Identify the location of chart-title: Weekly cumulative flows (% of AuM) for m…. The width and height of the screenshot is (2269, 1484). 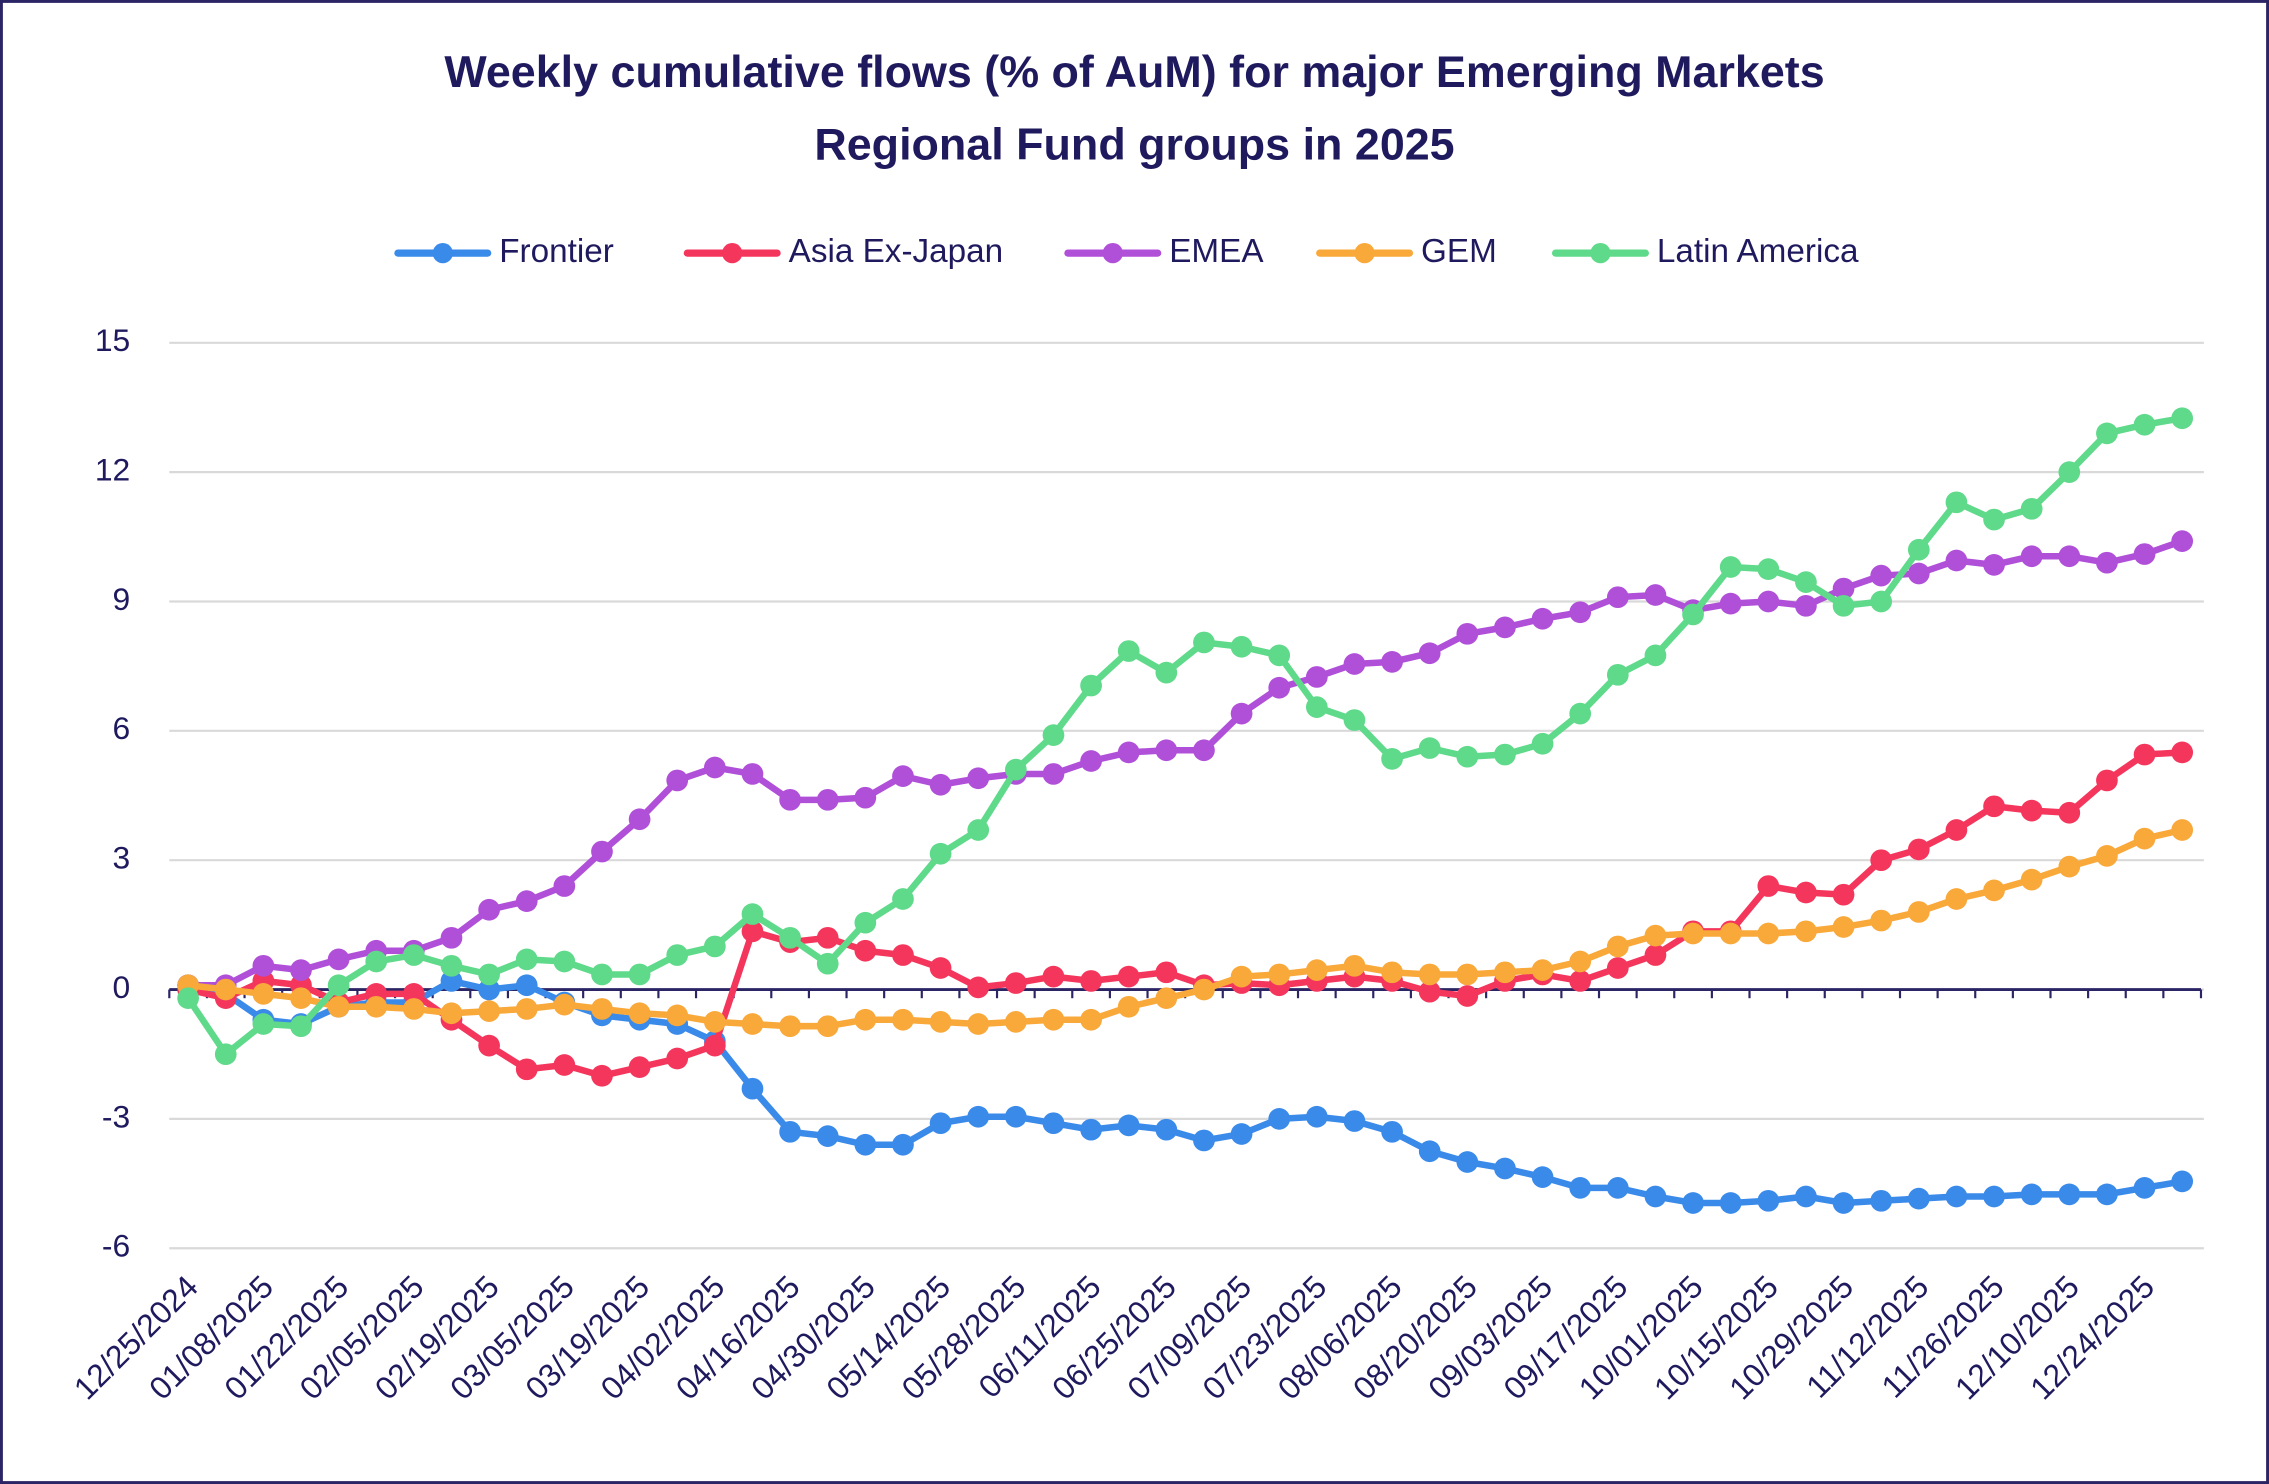
(1134, 71).